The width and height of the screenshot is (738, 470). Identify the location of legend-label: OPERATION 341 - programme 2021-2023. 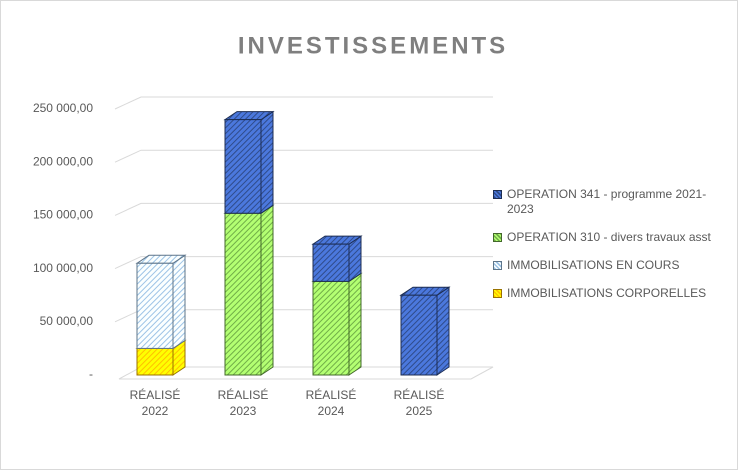
(607, 201).